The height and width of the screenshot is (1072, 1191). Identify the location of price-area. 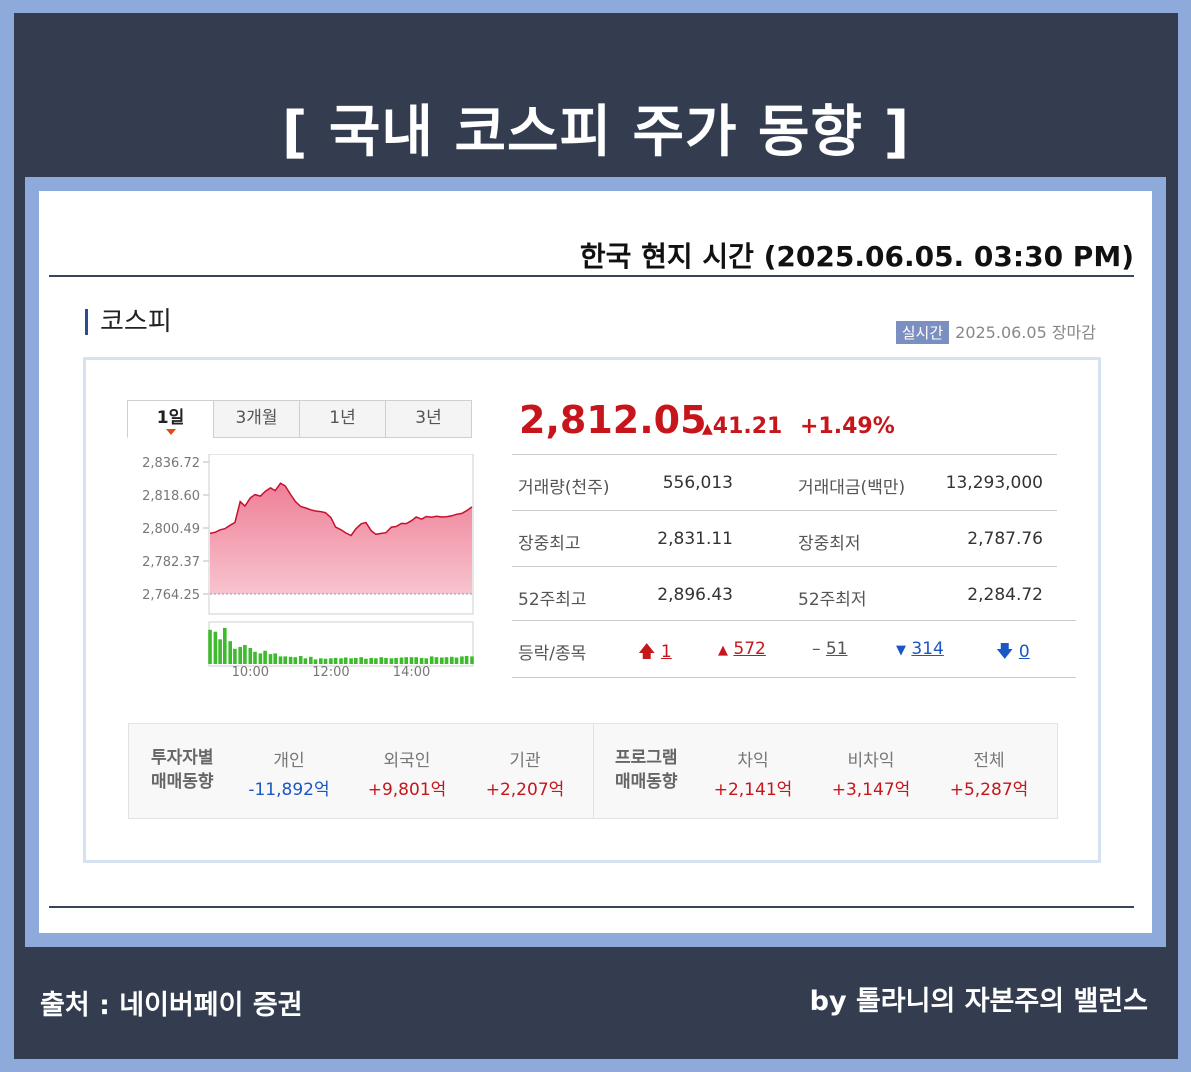
(341, 538).